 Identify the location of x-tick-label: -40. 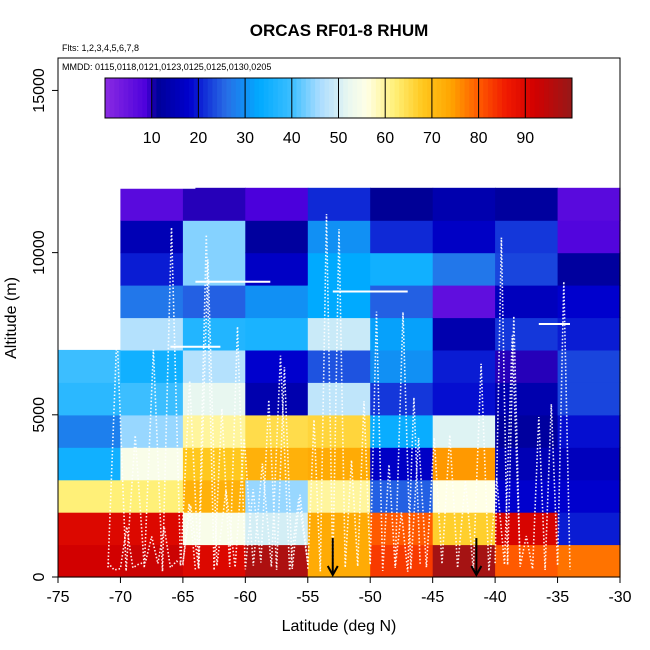
(495, 597).